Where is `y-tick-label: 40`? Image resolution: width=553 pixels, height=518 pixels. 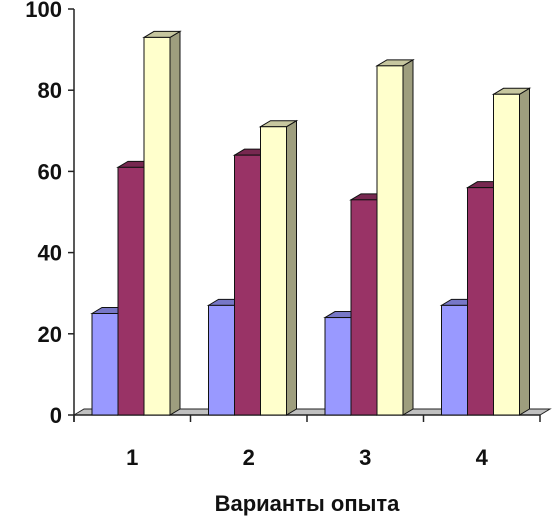 y-tick-label: 40 is located at coordinates (50, 253).